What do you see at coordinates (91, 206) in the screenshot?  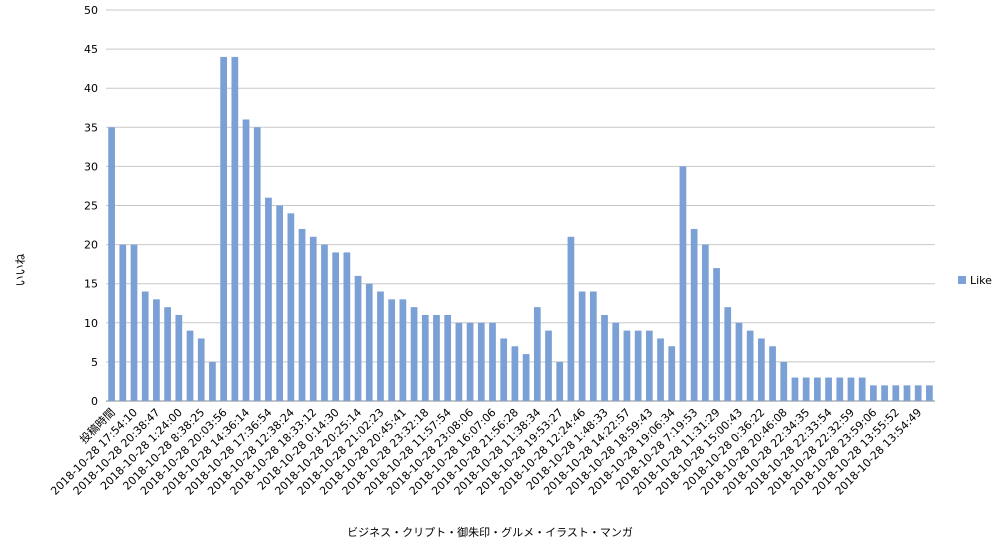 I see `y-tick-label: 25` at bounding box center [91, 206].